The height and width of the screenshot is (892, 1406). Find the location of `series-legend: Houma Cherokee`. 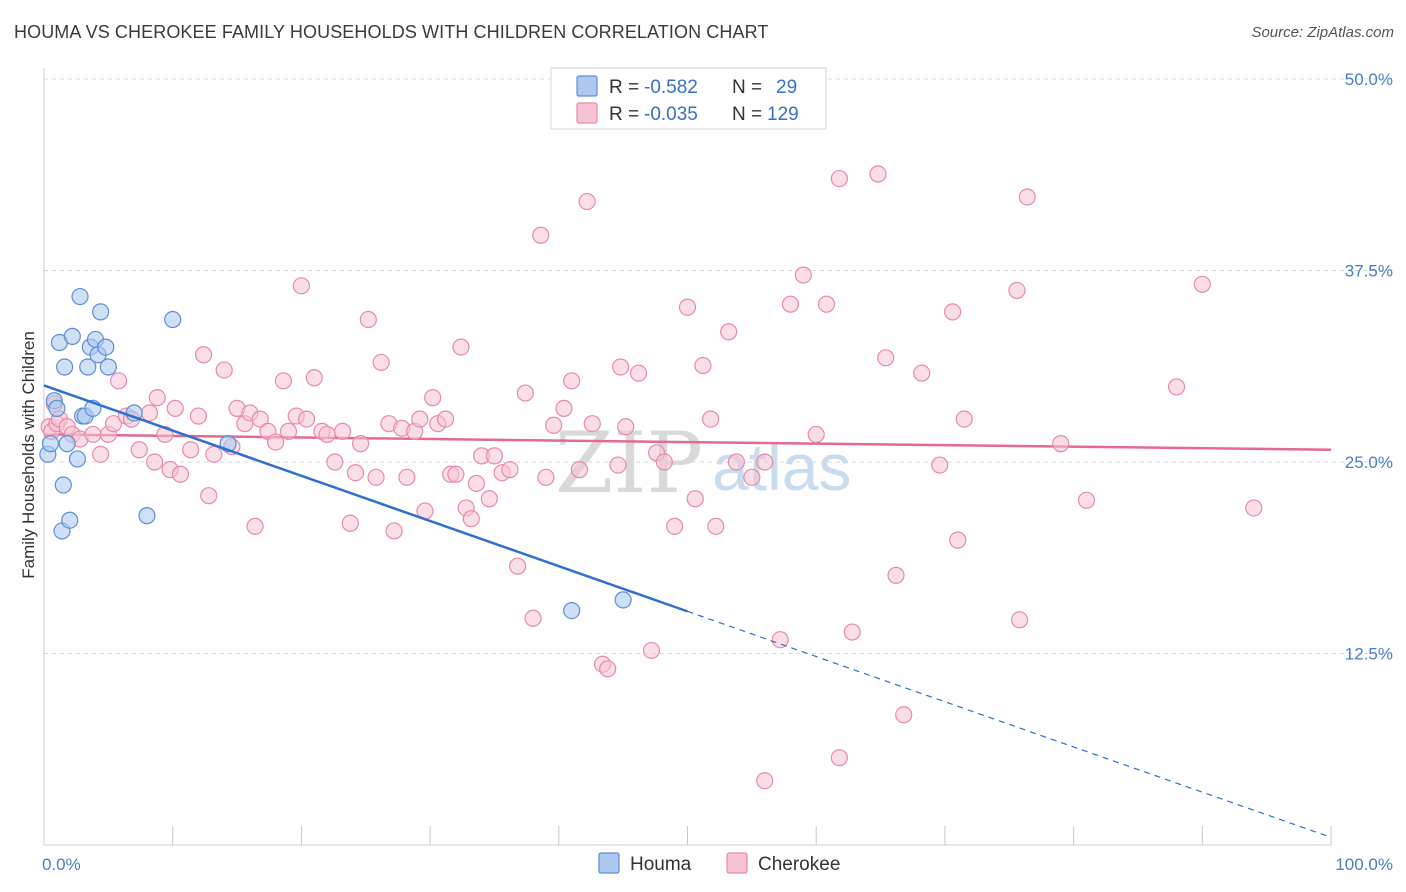

series-legend: Houma Cherokee is located at coordinates (719, 863).